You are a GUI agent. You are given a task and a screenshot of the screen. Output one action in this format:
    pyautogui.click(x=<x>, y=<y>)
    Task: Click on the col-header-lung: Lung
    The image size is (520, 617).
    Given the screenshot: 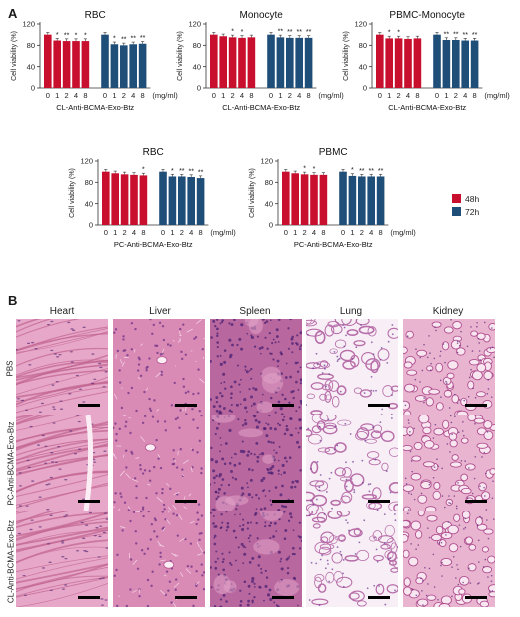 What is the action you would take?
    pyautogui.click(x=351, y=311)
    